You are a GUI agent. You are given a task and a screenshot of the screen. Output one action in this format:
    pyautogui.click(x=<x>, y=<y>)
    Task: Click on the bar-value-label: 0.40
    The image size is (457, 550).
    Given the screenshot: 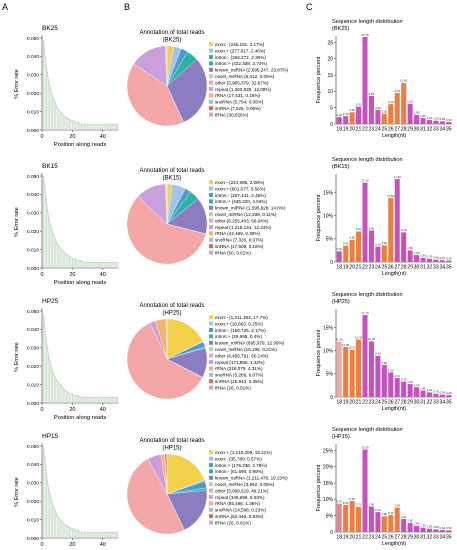 What is the action you would take?
    pyautogui.click(x=443, y=258)
    